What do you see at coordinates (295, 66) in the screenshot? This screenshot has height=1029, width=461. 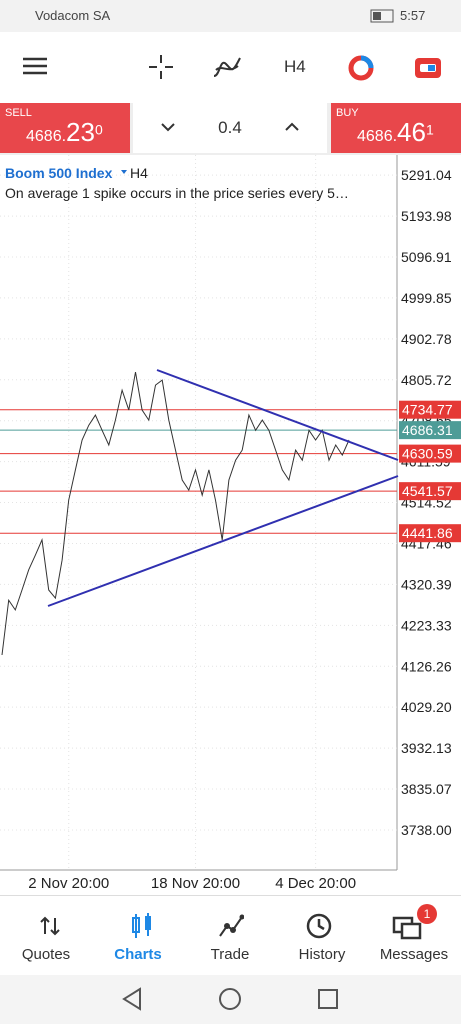 I see `timeframe-button: H4` at bounding box center [295, 66].